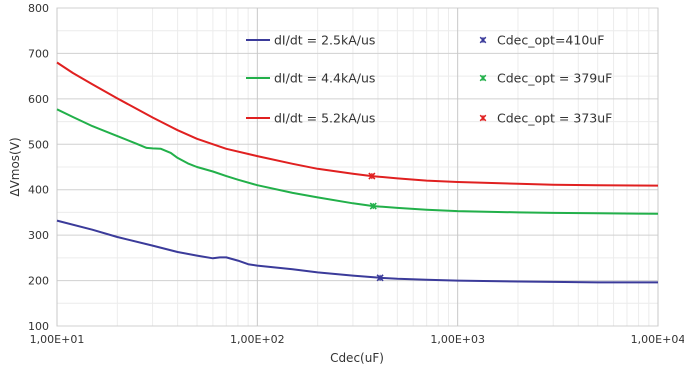 The image size is (684, 371). What do you see at coordinates (550, 40) in the screenshot?
I see `legend-marker-label: Cdec_opt=410uF` at bounding box center [550, 40].